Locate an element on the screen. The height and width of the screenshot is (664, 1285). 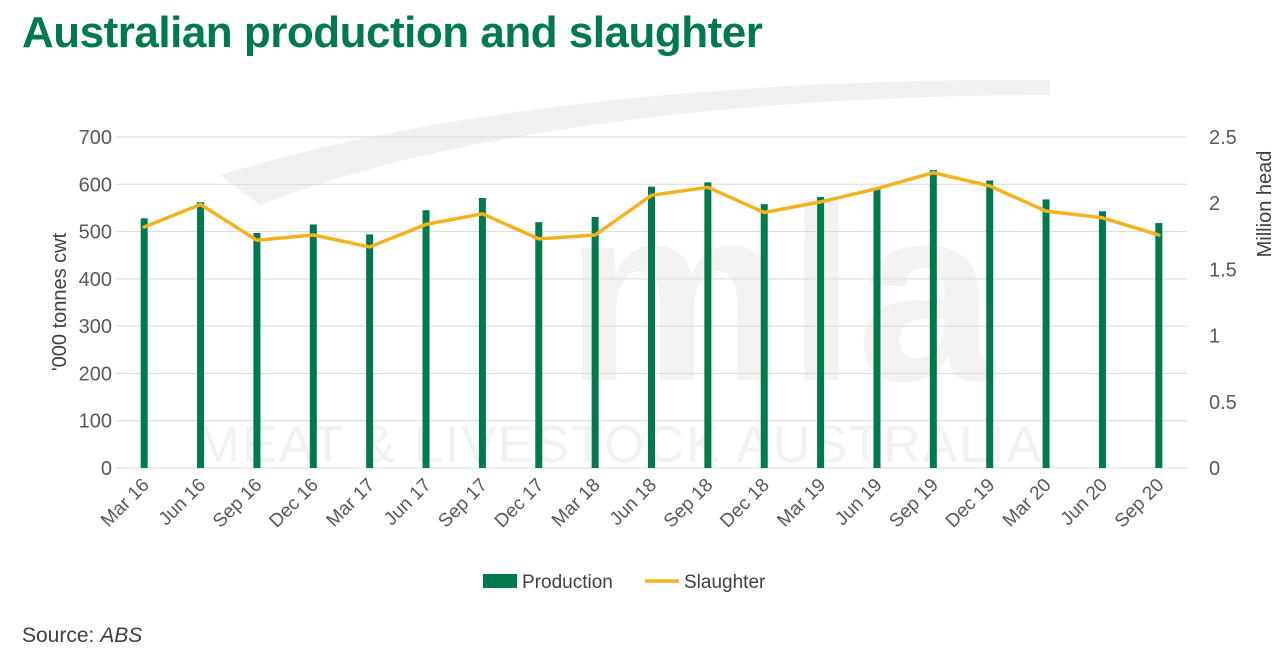
y-axis-label: '000 tonnes cwt is located at coordinates (60, 301).